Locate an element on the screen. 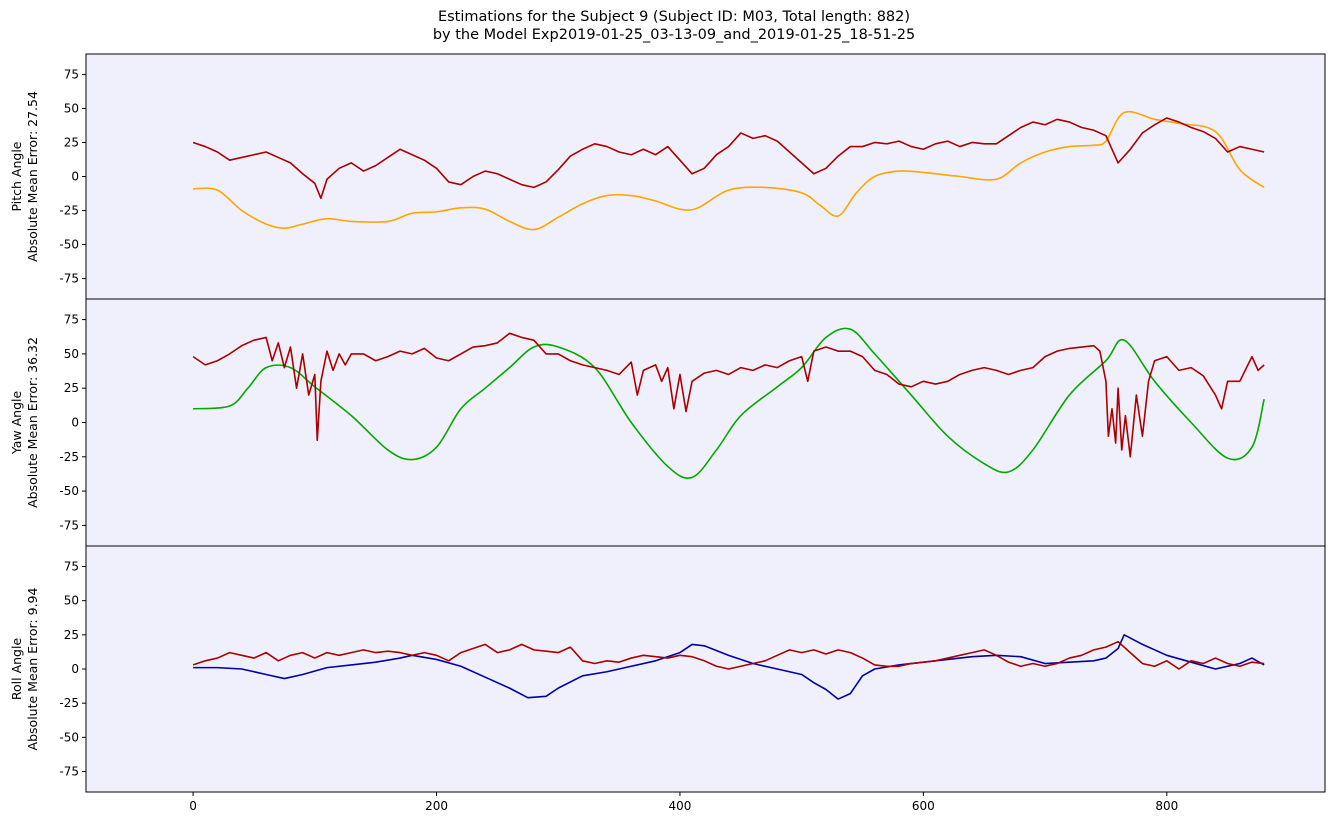 The height and width of the screenshot is (826, 1338). roll-series-layer is located at coordinates (728, 667).